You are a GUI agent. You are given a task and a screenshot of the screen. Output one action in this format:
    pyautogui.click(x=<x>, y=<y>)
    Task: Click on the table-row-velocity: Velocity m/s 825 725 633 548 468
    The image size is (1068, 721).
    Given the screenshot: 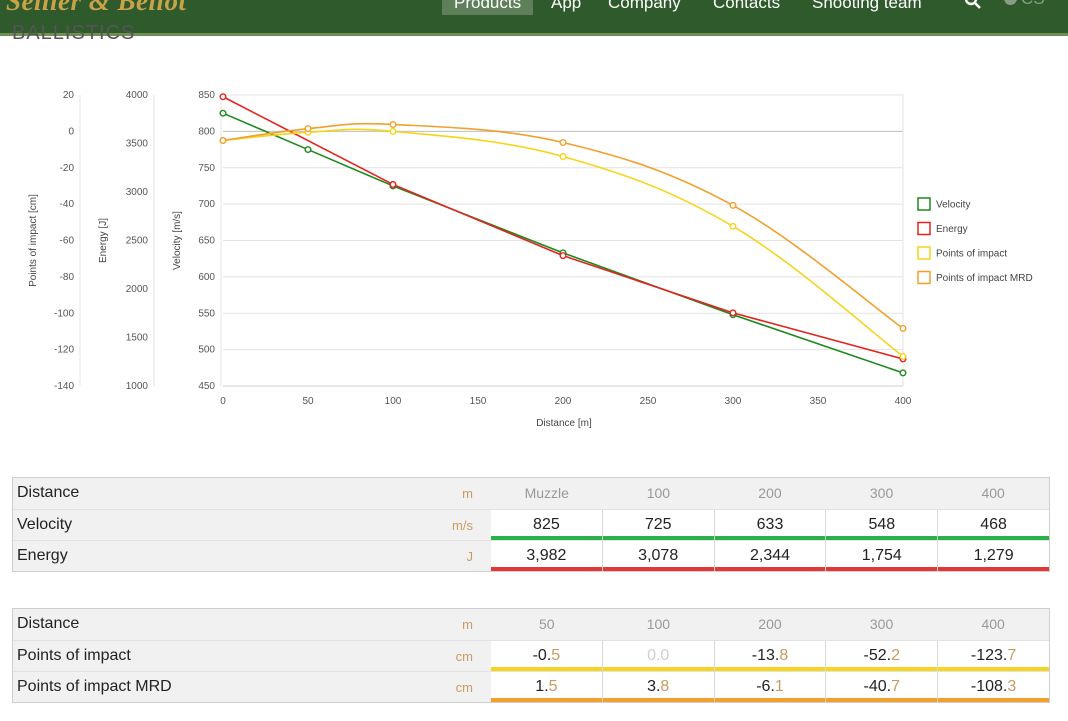 What is the action you would take?
    pyautogui.click(x=531, y=524)
    